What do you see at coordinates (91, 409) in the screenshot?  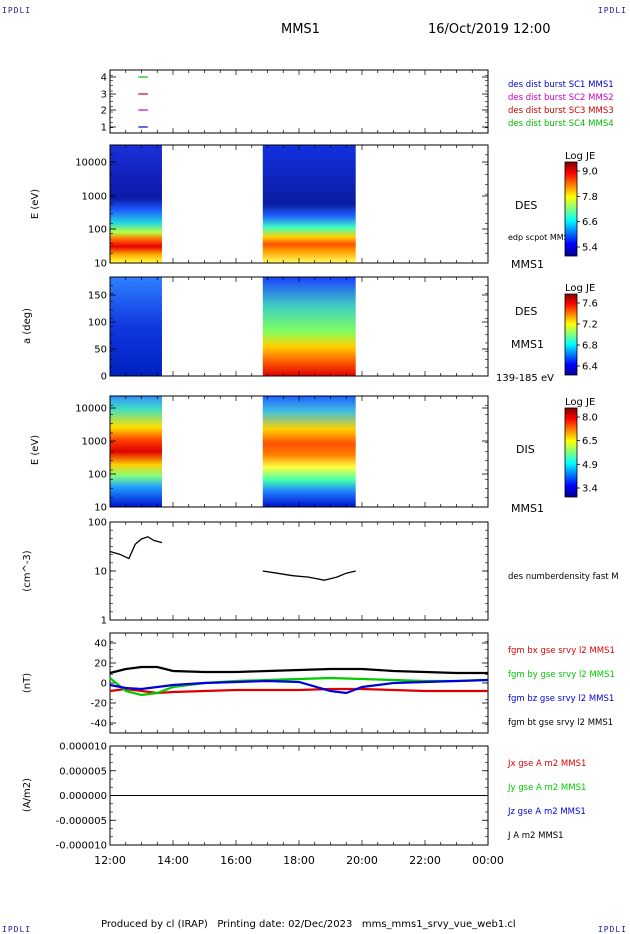 I see `dis-energy-ytick-label: 10000` at bounding box center [91, 409].